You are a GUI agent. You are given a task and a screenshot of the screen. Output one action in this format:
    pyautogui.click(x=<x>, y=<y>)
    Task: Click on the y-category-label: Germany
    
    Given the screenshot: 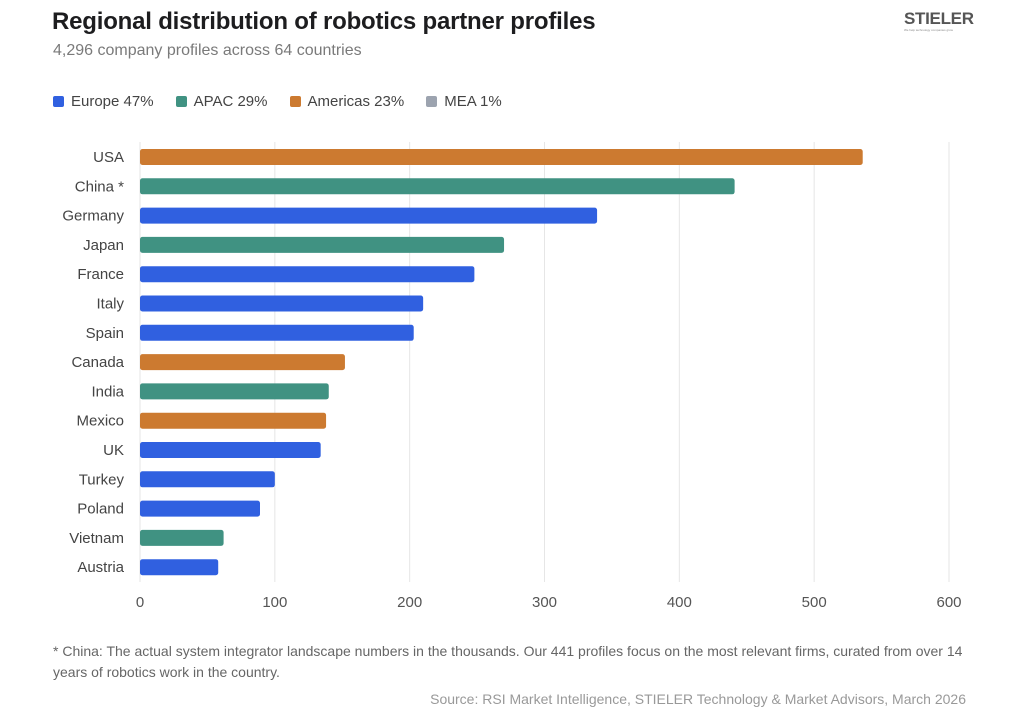 What is the action you would take?
    pyautogui.click(x=93, y=216)
    